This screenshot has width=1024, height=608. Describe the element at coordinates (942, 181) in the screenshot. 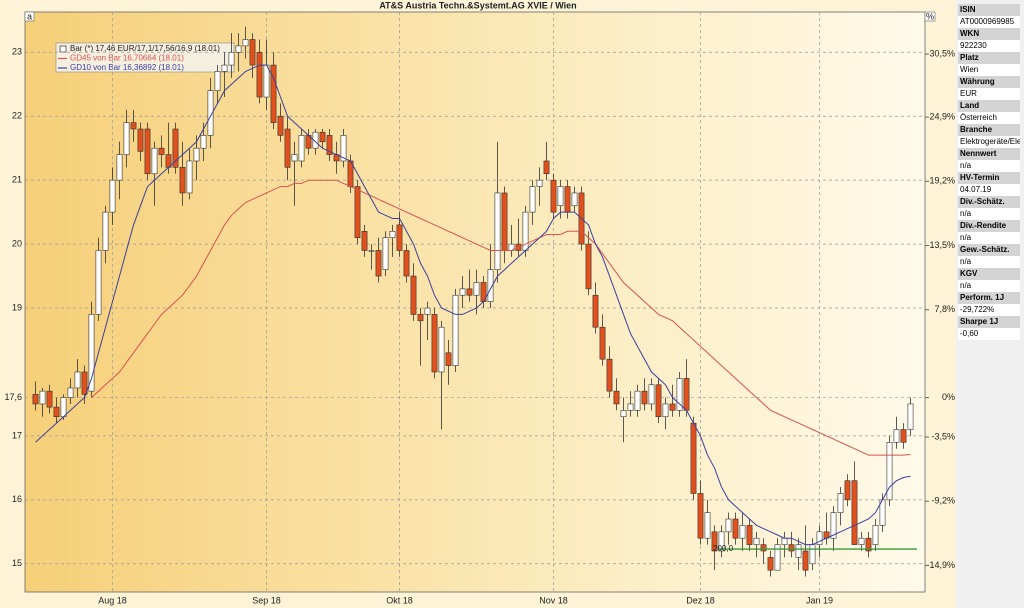

I see `y2-tick-label: 19,2%` at that location.